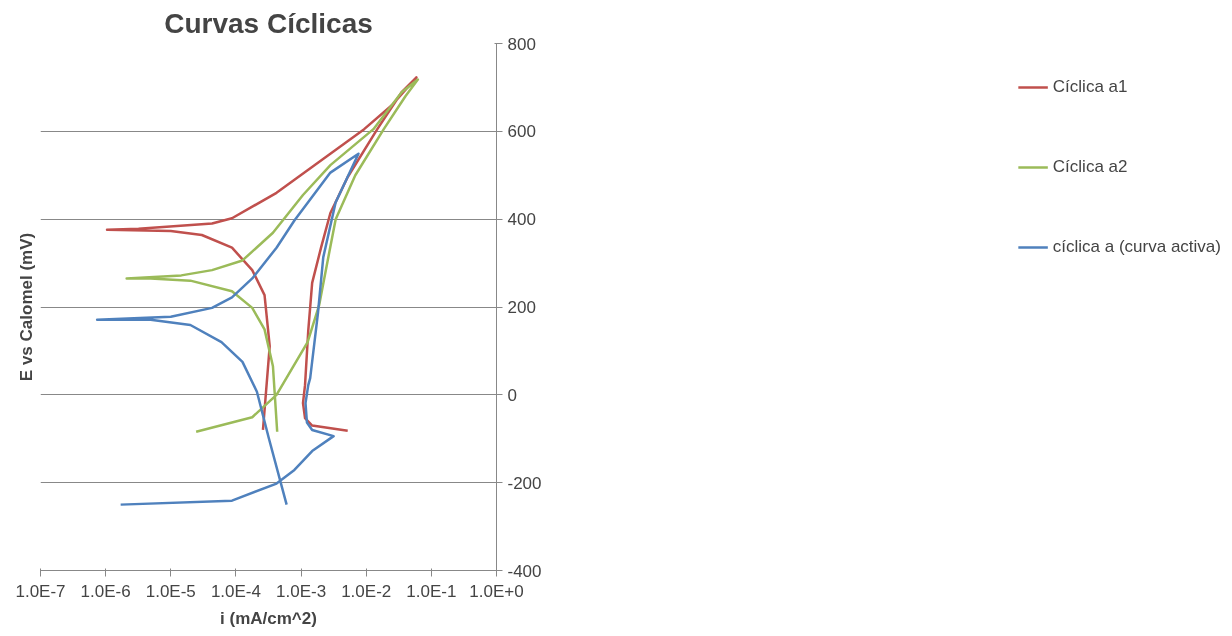 The width and height of the screenshot is (1232, 636). I want to click on y-tick-label: 0, so click(512, 395).